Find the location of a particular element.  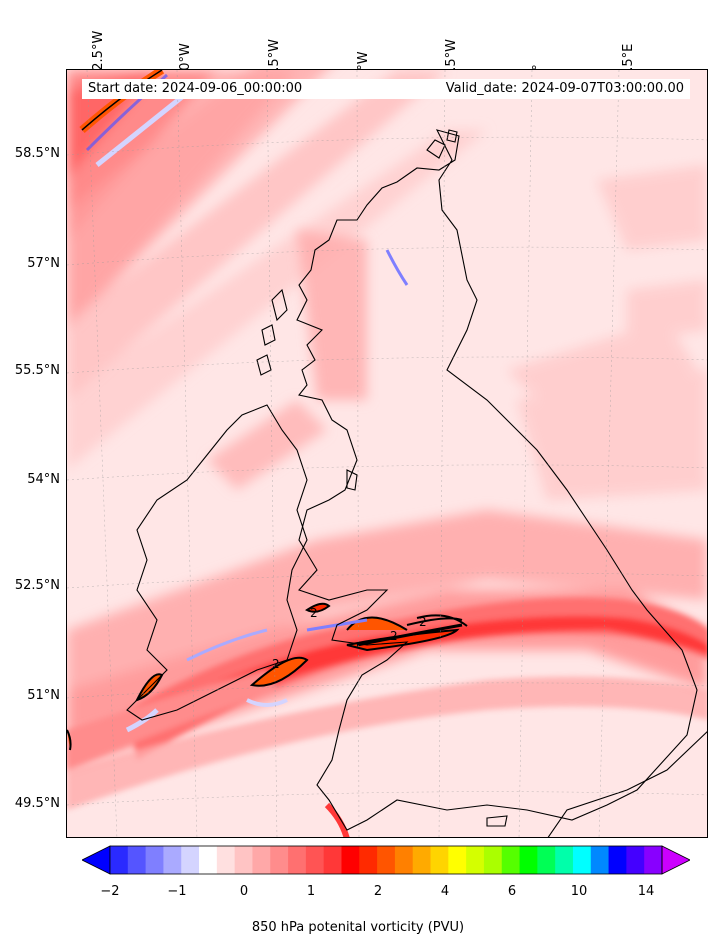

colorbar-label: 850 hPa potenital vorticity (PVU) is located at coordinates (358, 927).